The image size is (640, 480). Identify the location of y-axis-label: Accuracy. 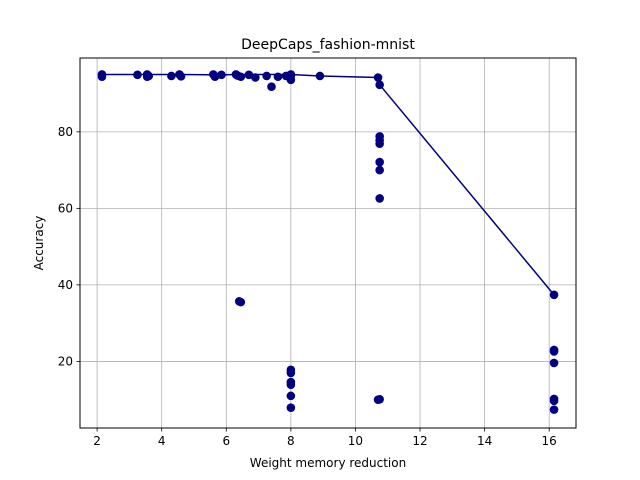
(39, 243).